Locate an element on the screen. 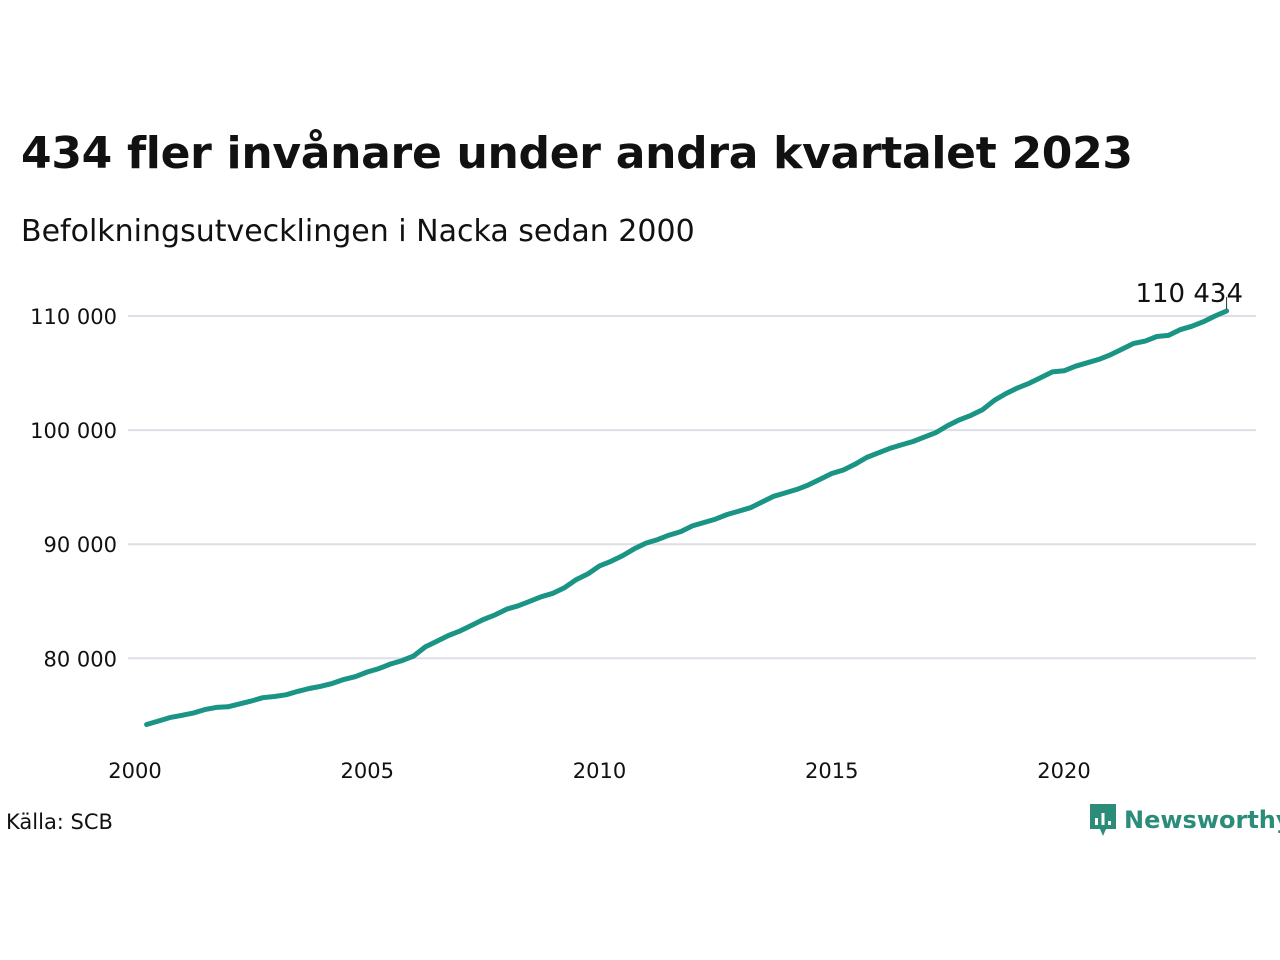  x-tick-label: 2010 is located at coordinates (599, 771).